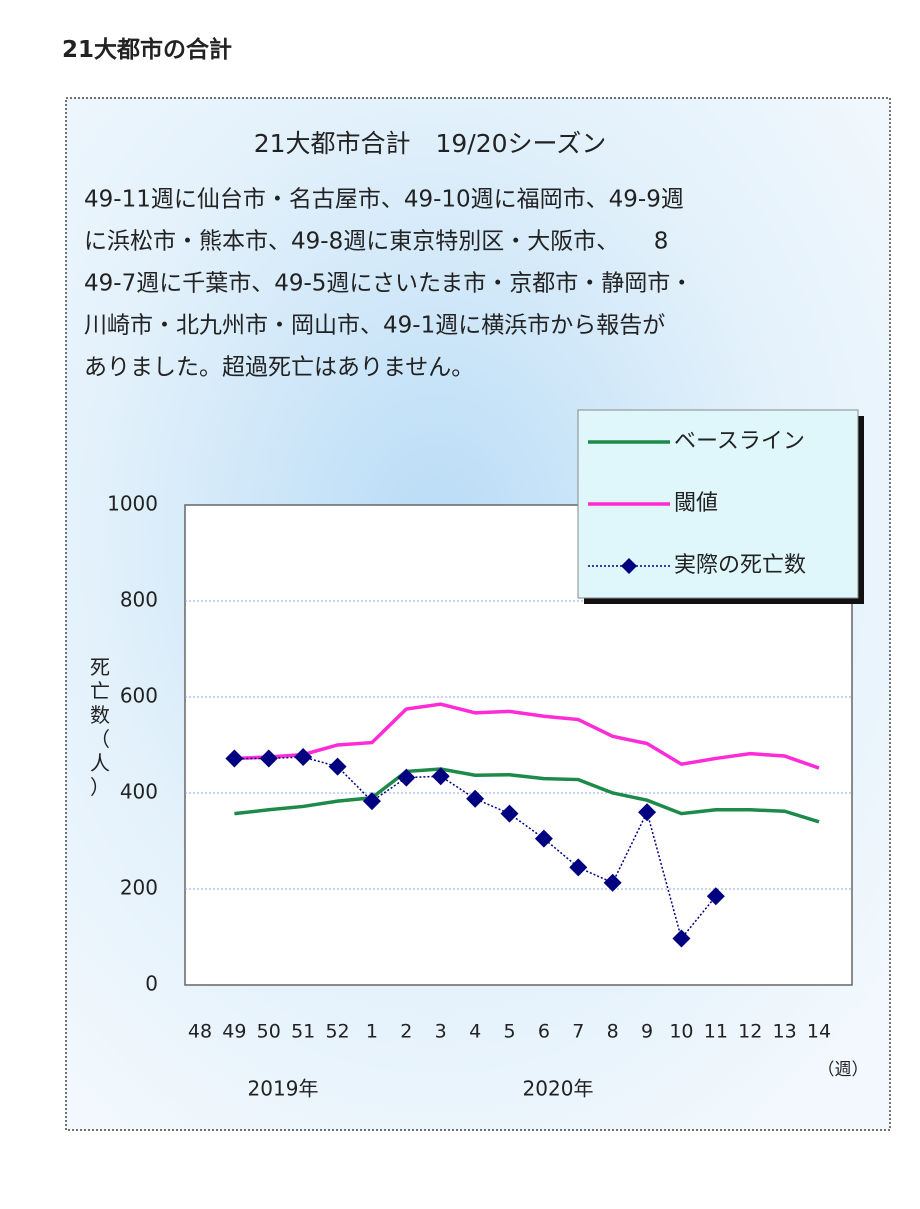  What do you see at coordinates (544, 1032) in the screenshot?
I see `x-tick-label: 6` at bounding box center [544, 1032].